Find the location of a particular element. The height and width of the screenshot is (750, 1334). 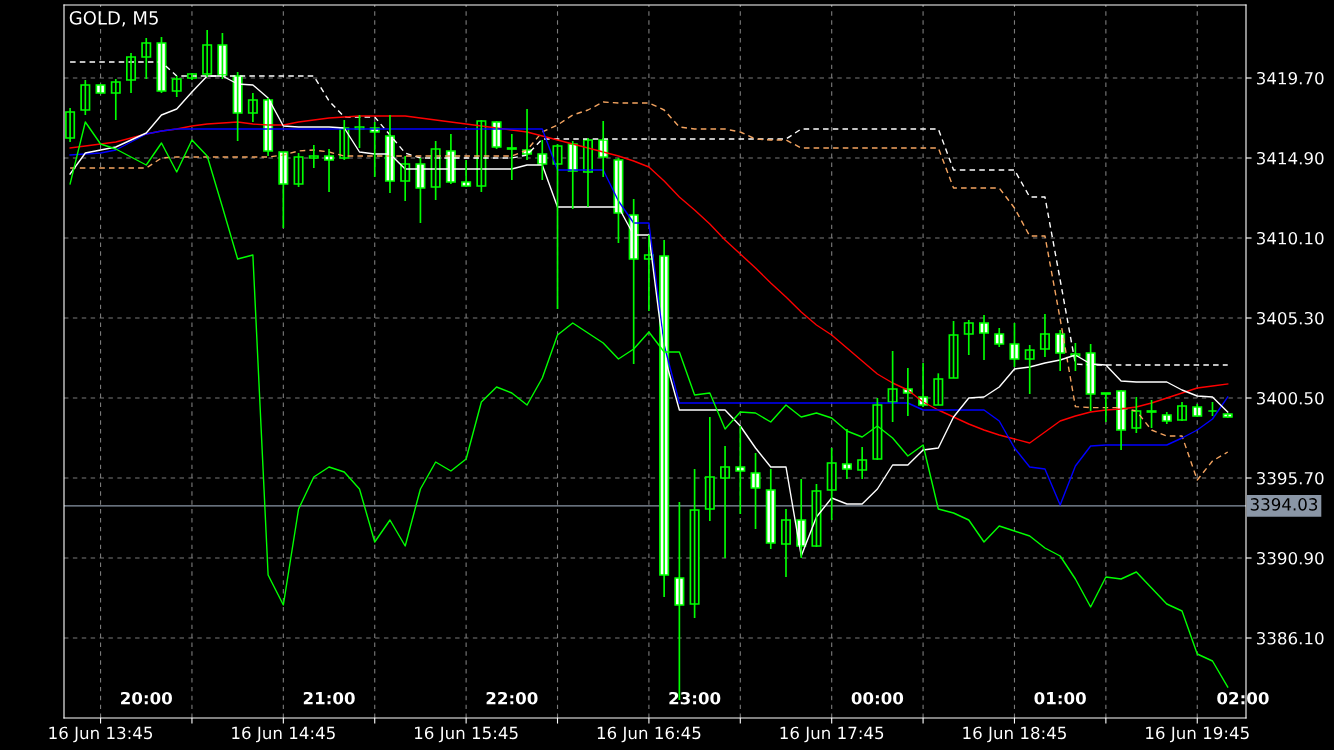

x-tick-label: 16 Jun 16:45 is located at coordinates (649, 734).